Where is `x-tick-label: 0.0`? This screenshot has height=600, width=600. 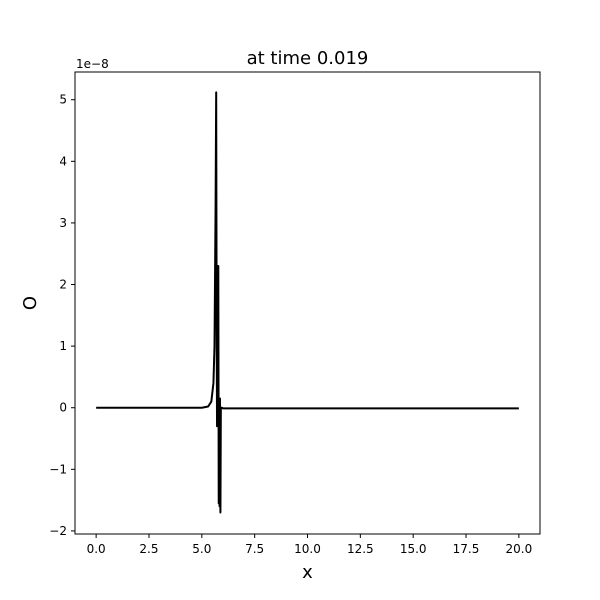
x-tick-label: 0.0 is located at coordinates (96, 549).